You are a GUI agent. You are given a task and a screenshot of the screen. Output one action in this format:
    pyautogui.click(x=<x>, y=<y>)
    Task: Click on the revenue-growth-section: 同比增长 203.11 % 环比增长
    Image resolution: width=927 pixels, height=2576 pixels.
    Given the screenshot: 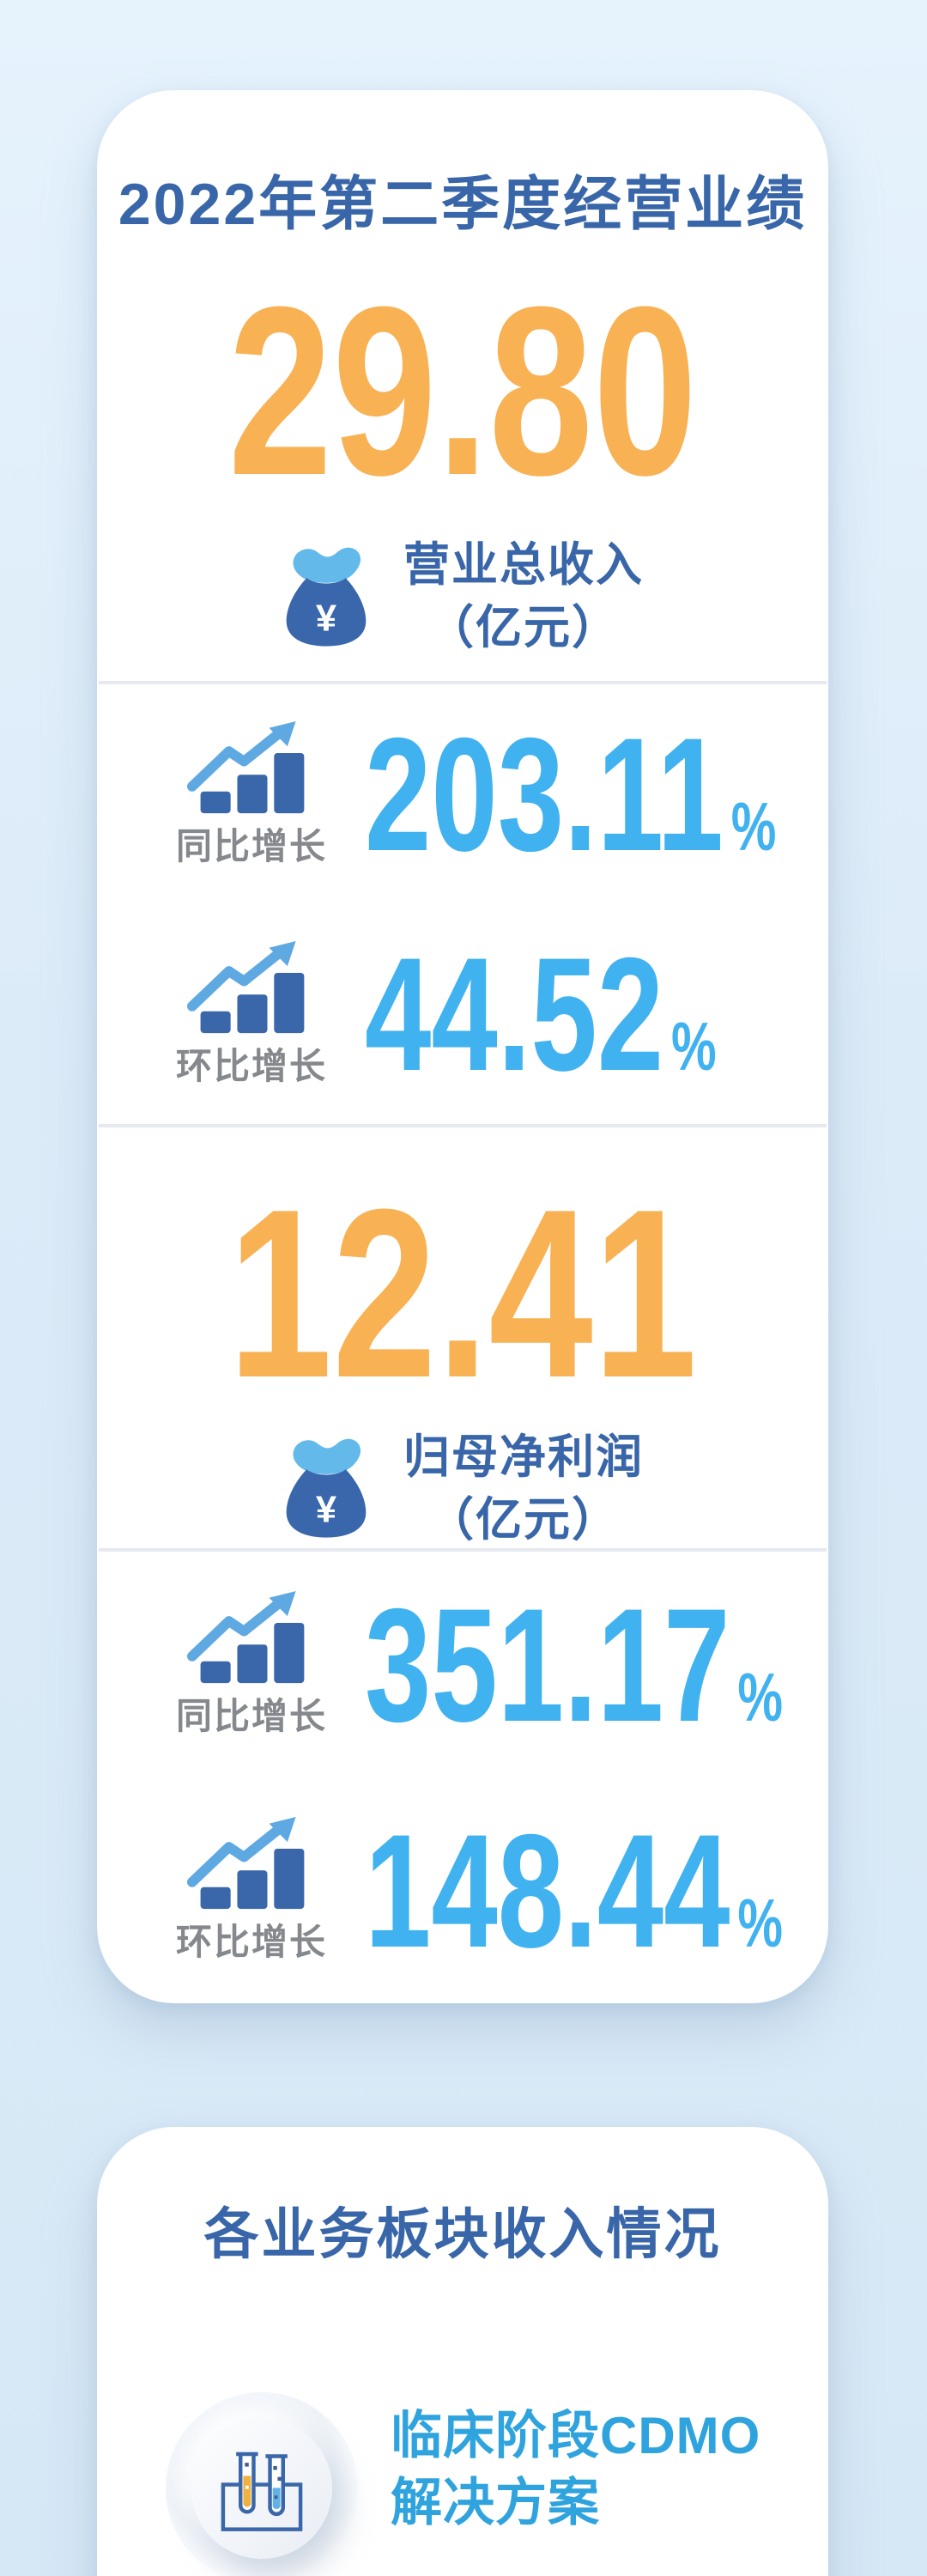 What is the action you would take?
    pyautogui.click(x=462, y=904)
    